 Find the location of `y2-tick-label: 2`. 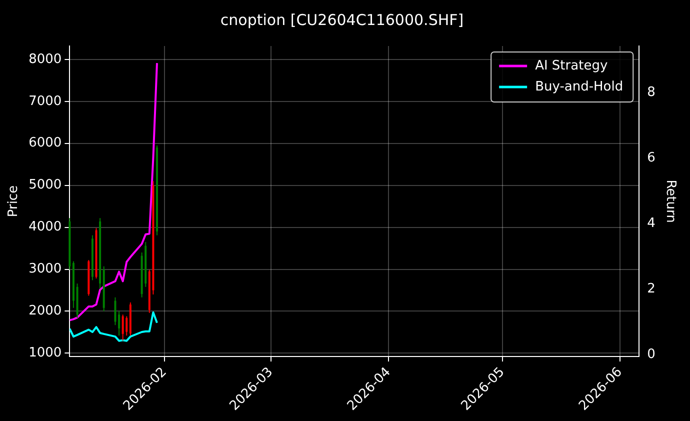

y2-tick-label: 2 is located at coordinates (651, 288).